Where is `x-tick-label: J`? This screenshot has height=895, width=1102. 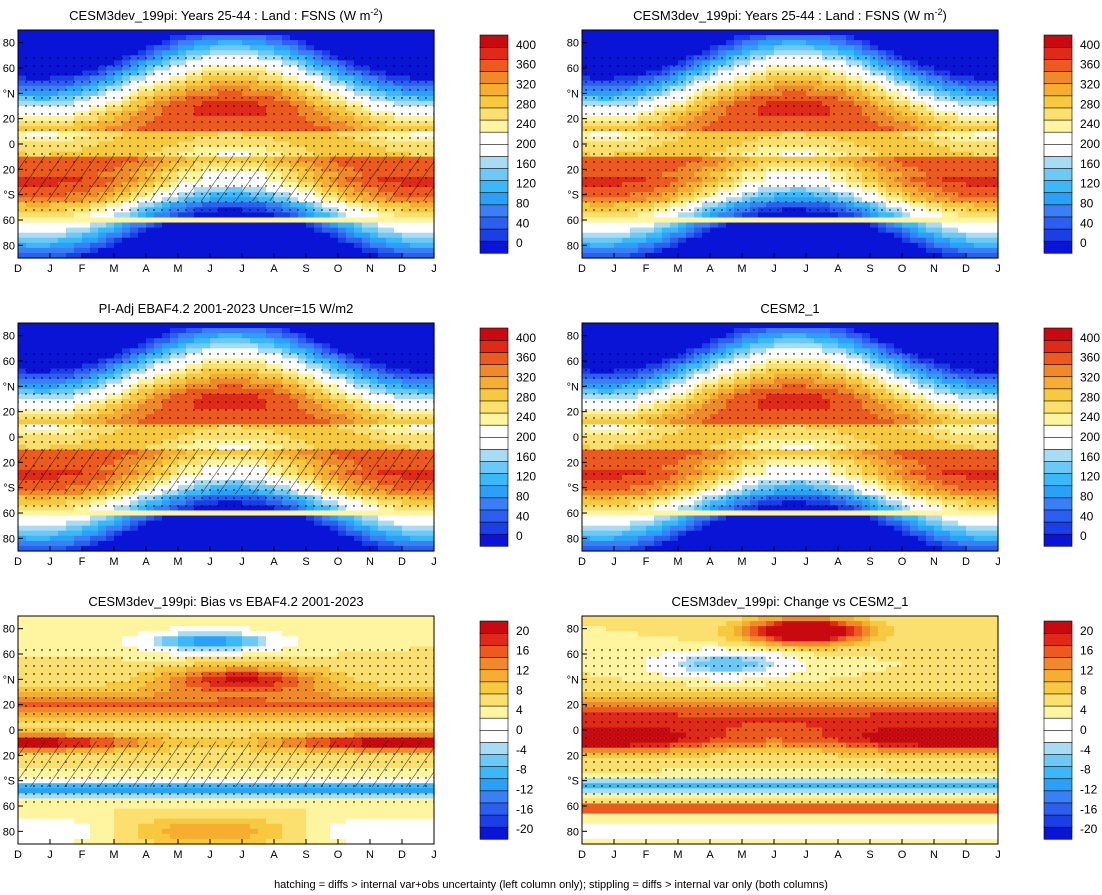 x-tick-label: J is located at coordinates (614, 269).